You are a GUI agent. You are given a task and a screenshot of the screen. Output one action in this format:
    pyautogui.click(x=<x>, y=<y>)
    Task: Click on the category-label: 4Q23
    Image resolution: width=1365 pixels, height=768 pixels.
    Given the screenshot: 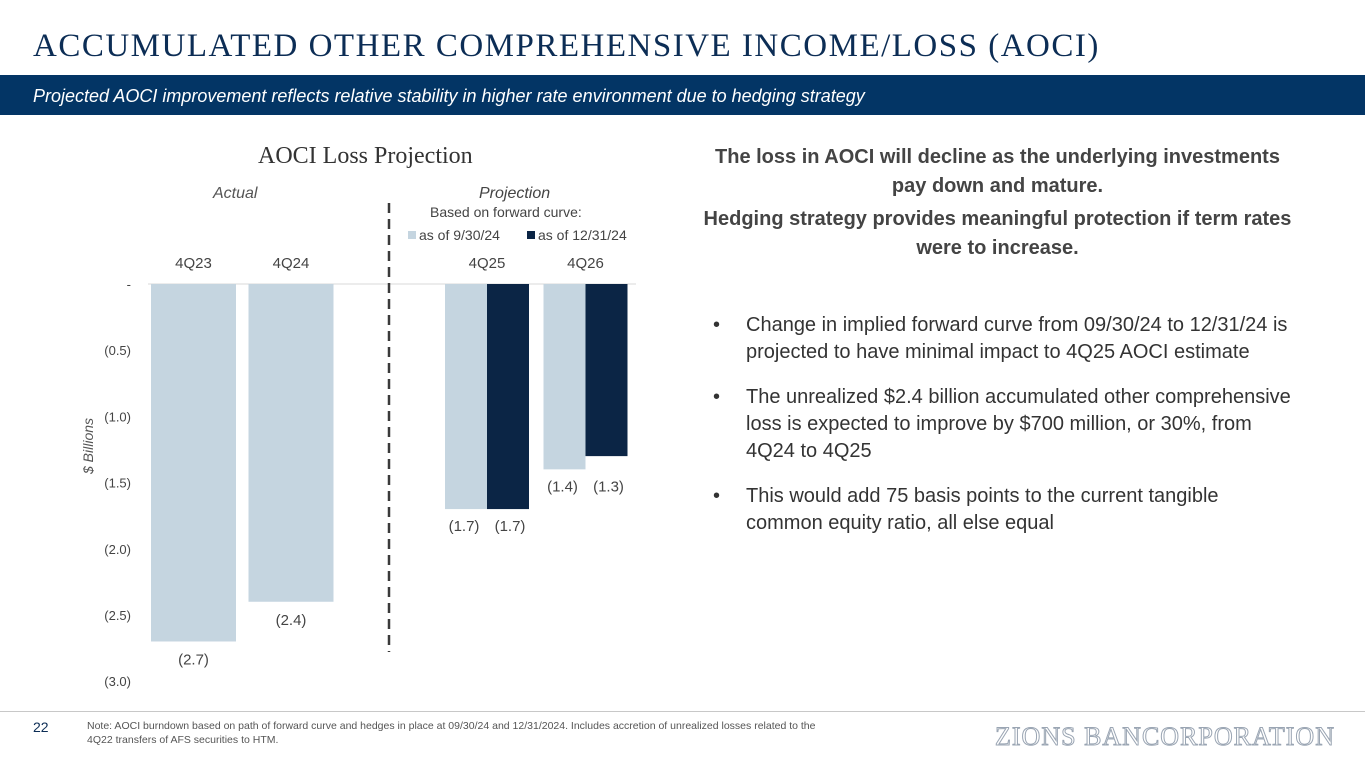 What is the action you would take?
    pyautogui.click(x=193, y=263)
    